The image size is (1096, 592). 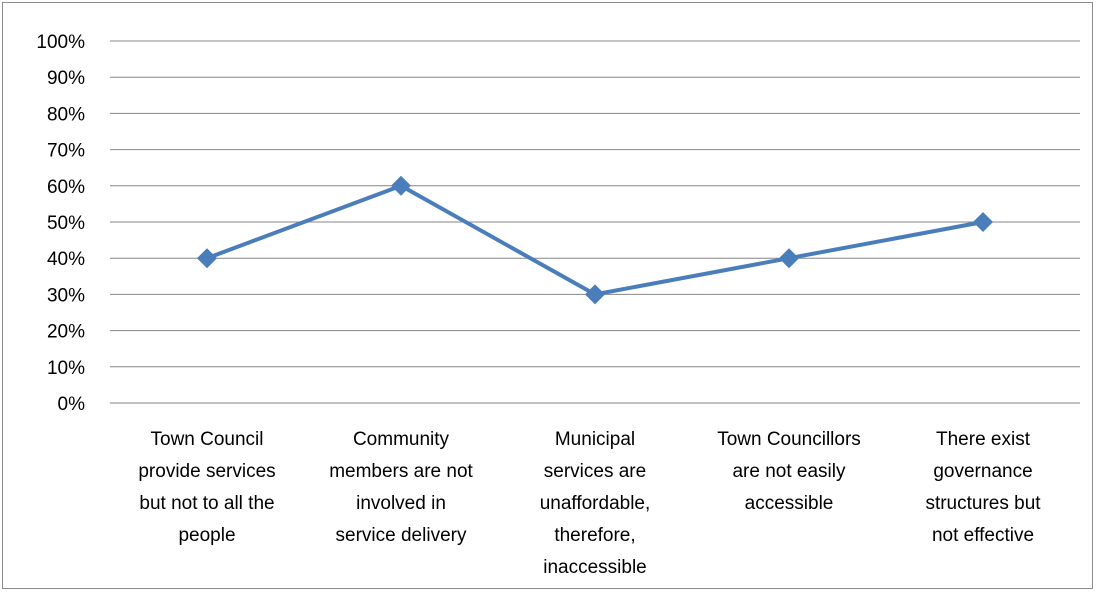 What do you see at coordinates (66, 114) in the screenshot?
I see `y-tick-label: 80%` at bounding box center [66, 114].